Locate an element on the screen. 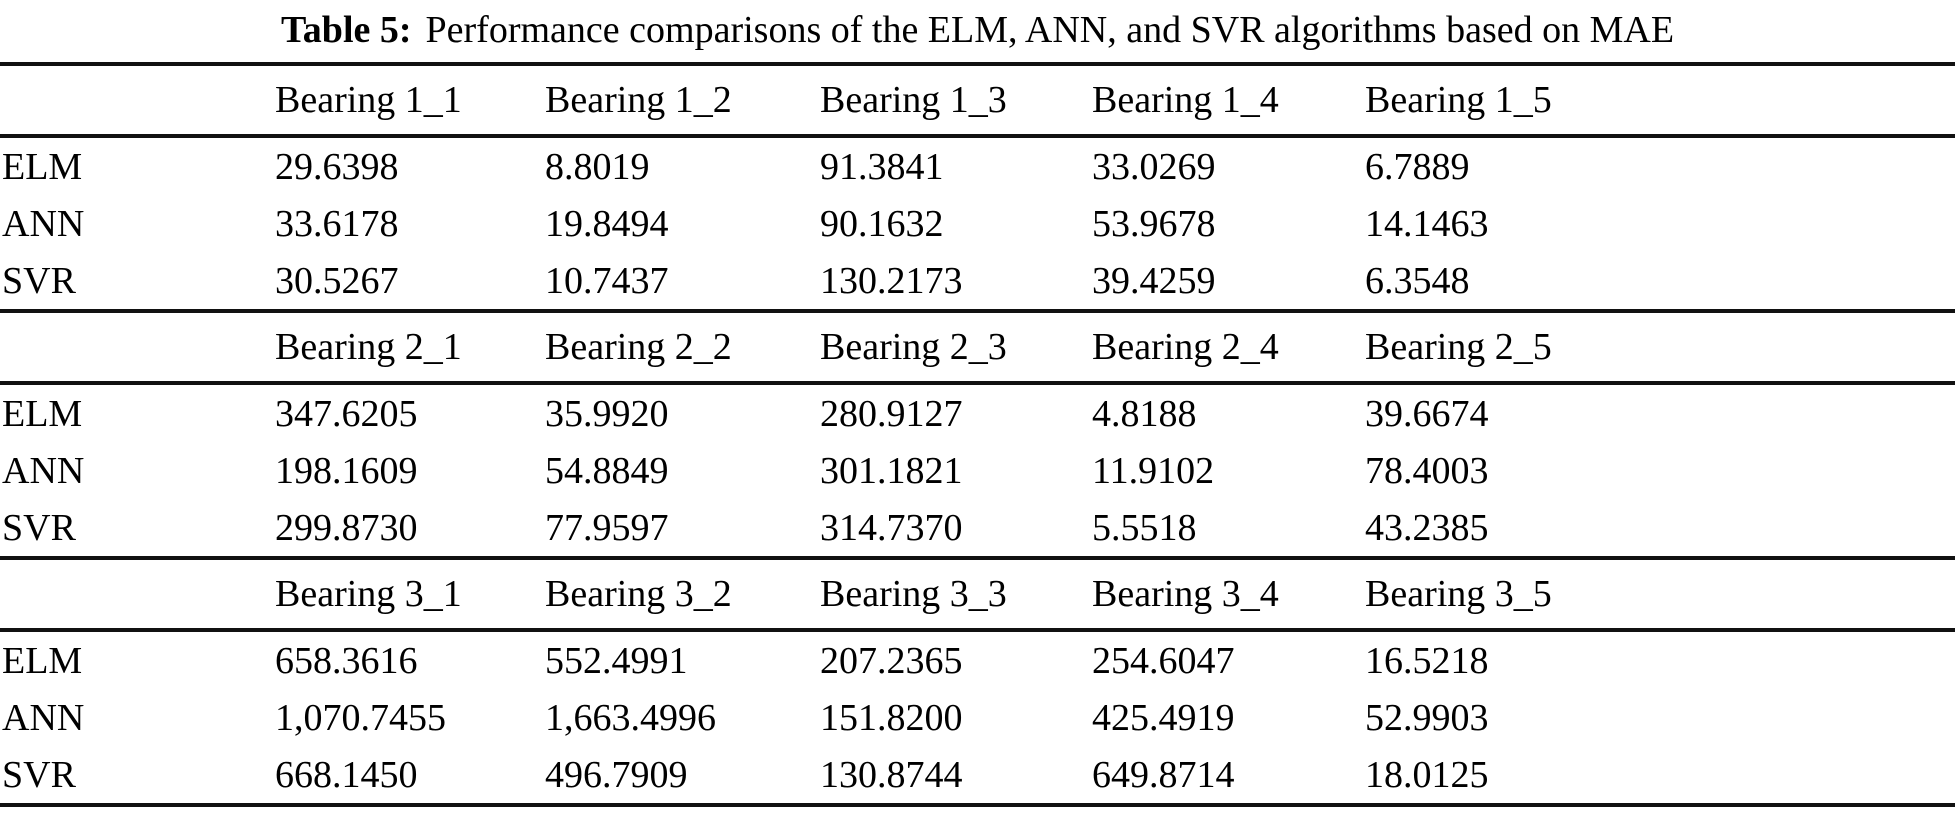  table-cell: 16.5218 is located at coordinates (1427, 660).